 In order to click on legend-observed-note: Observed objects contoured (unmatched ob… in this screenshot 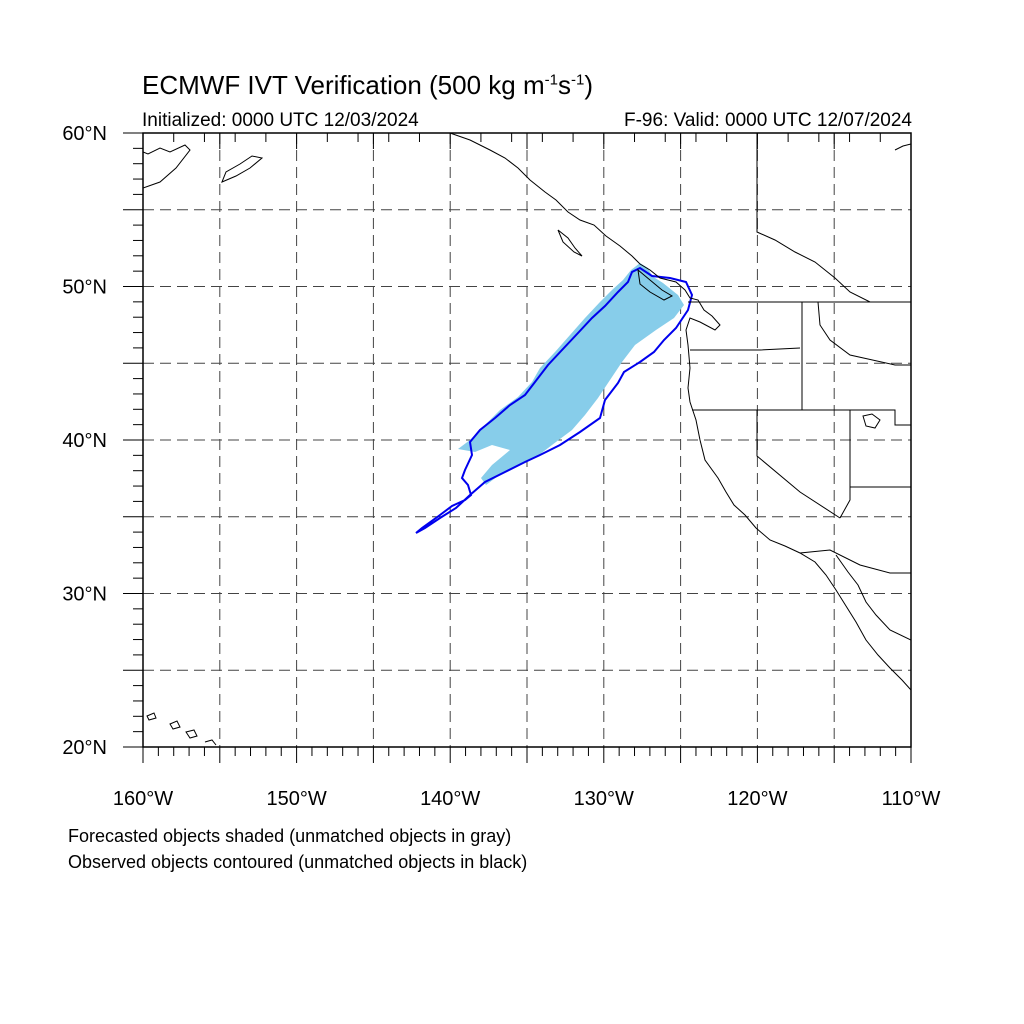, I will do `click(298, 862)`.